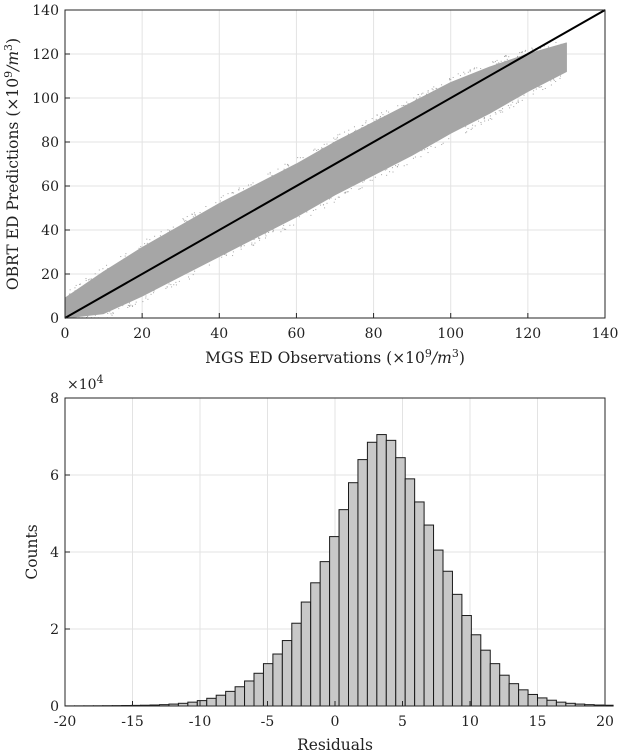 This screenshot has height=754, width=622. What do you see at coordinates (54, 476) in the screenshot?
I see `histogram-y-tick-label: 6` at bounding box center [54, 476].